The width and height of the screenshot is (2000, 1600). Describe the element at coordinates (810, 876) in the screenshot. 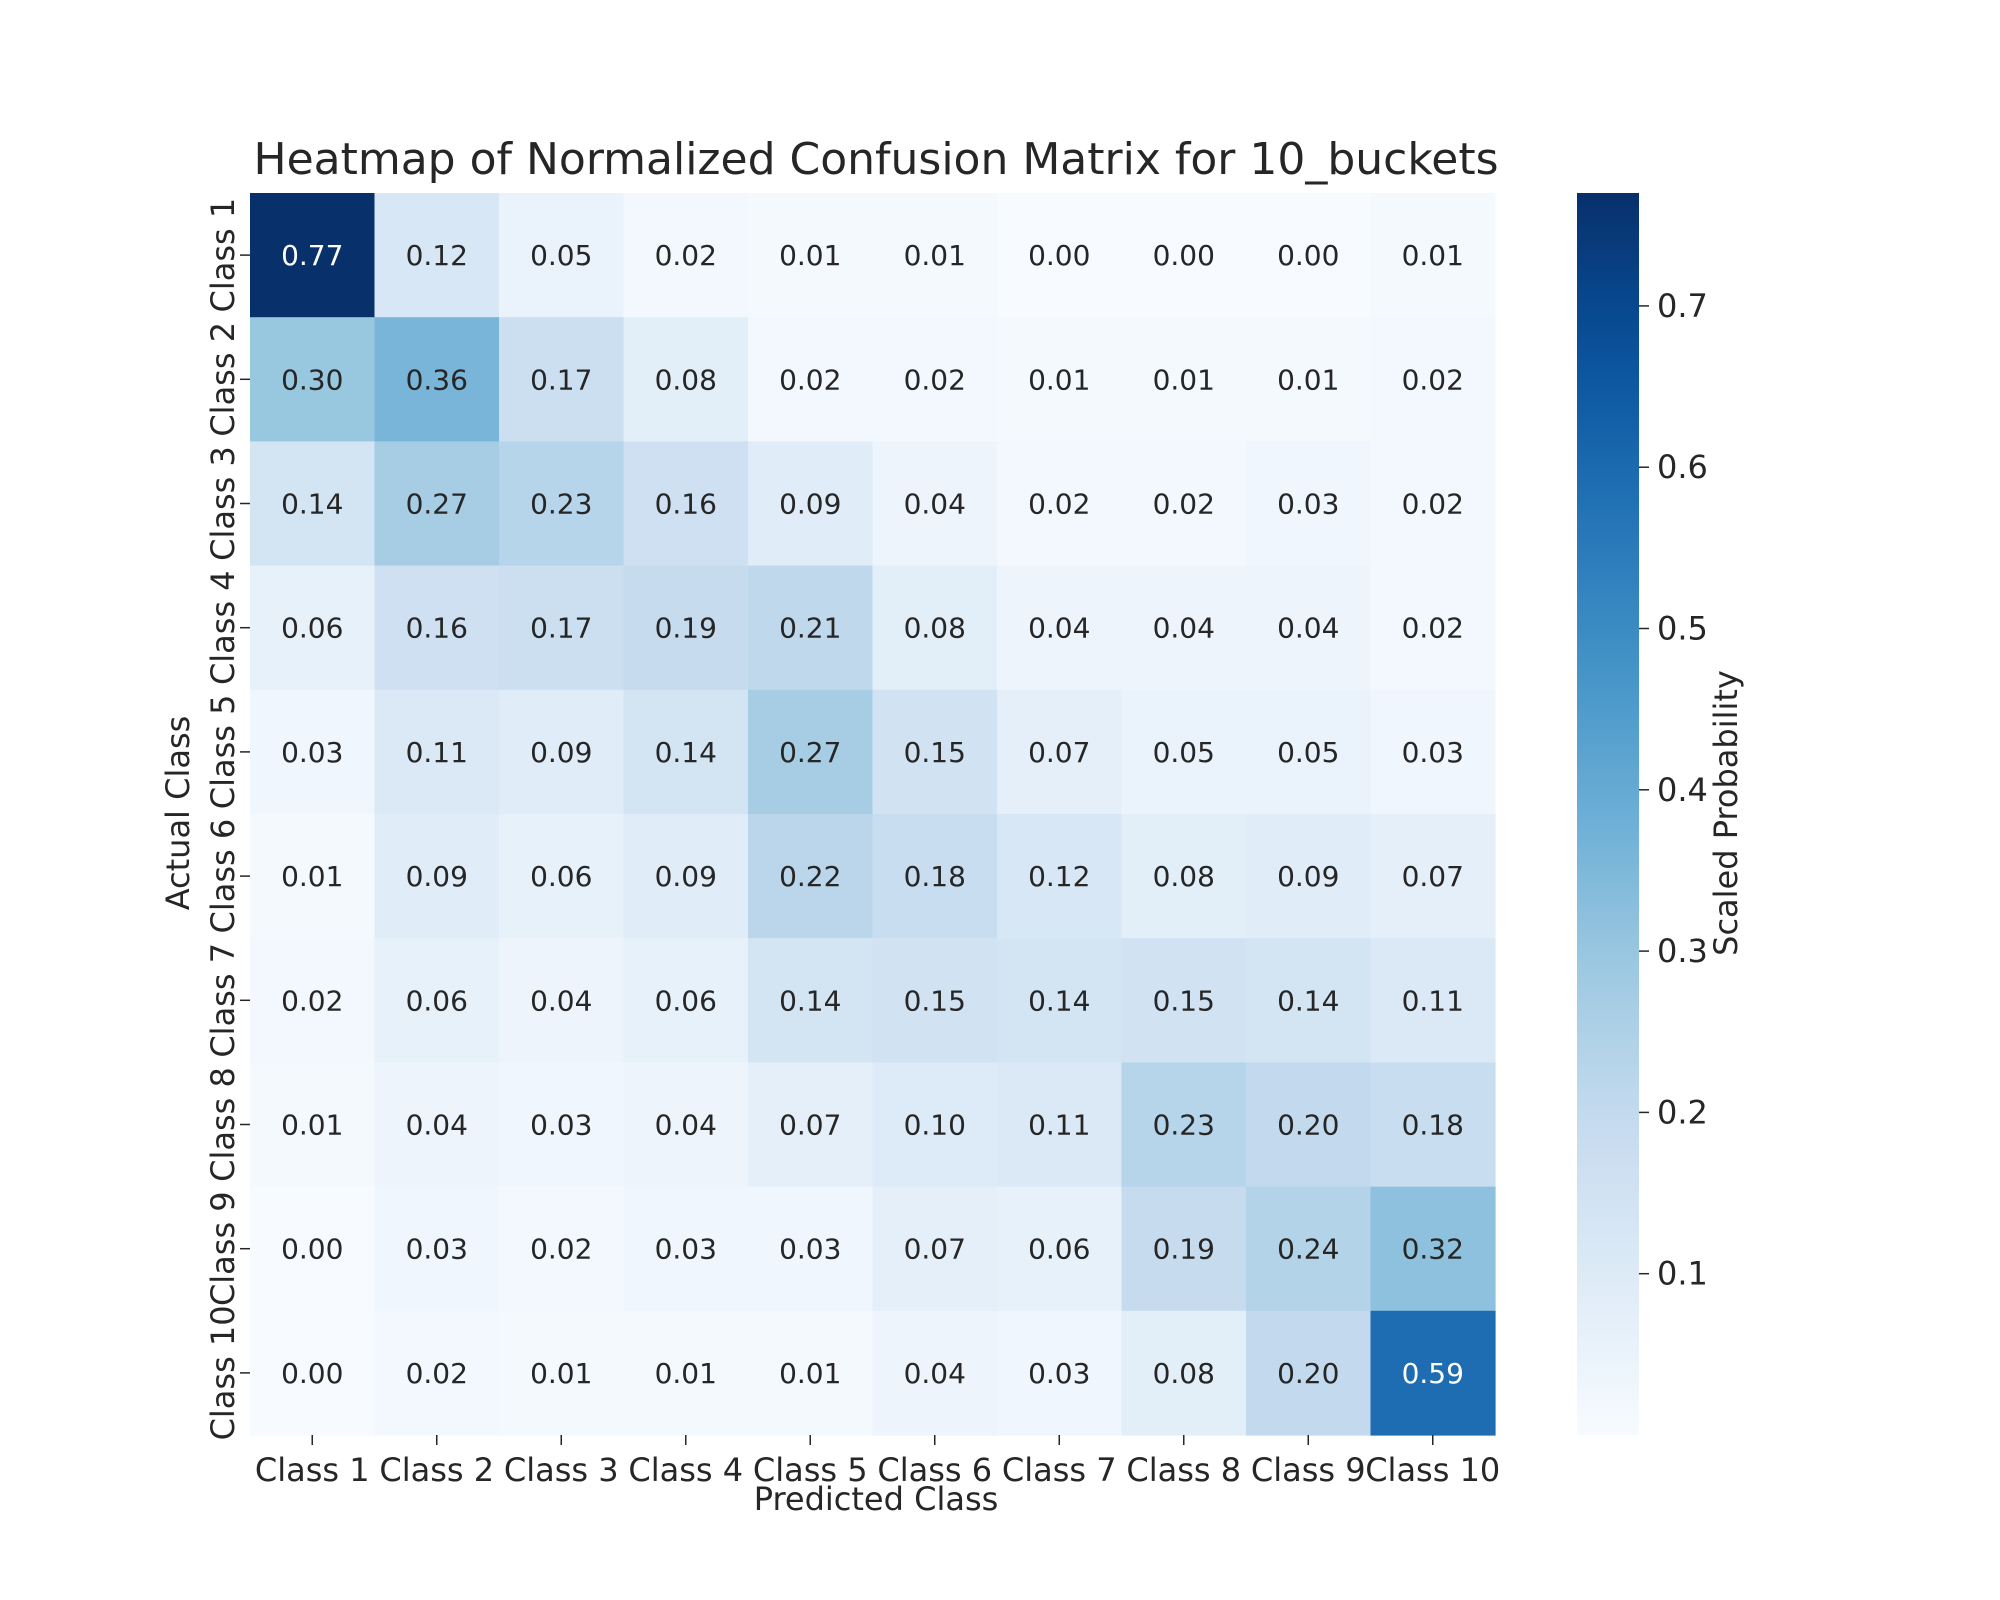

I see `cell-value-label: 0.22` at that location.